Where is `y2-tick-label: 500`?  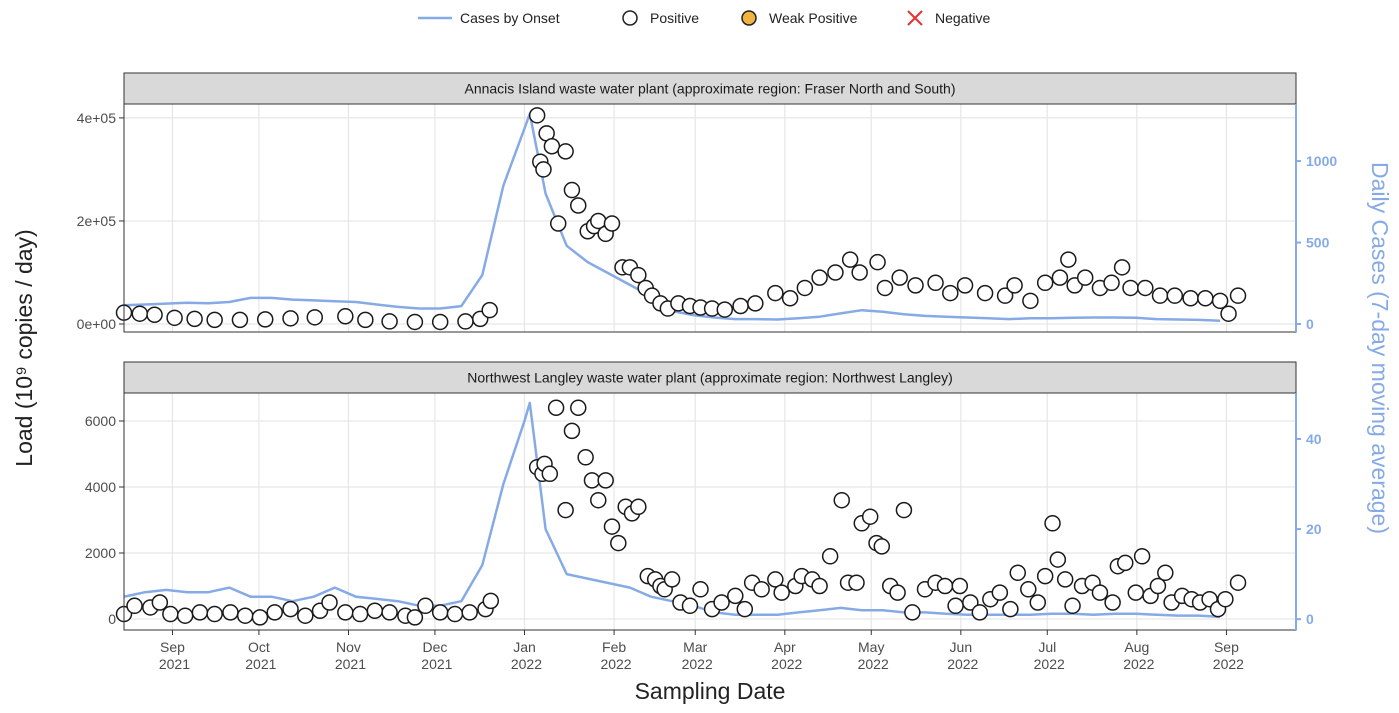
y2-tick-label: 500 is located at coordinates (1318, 243).